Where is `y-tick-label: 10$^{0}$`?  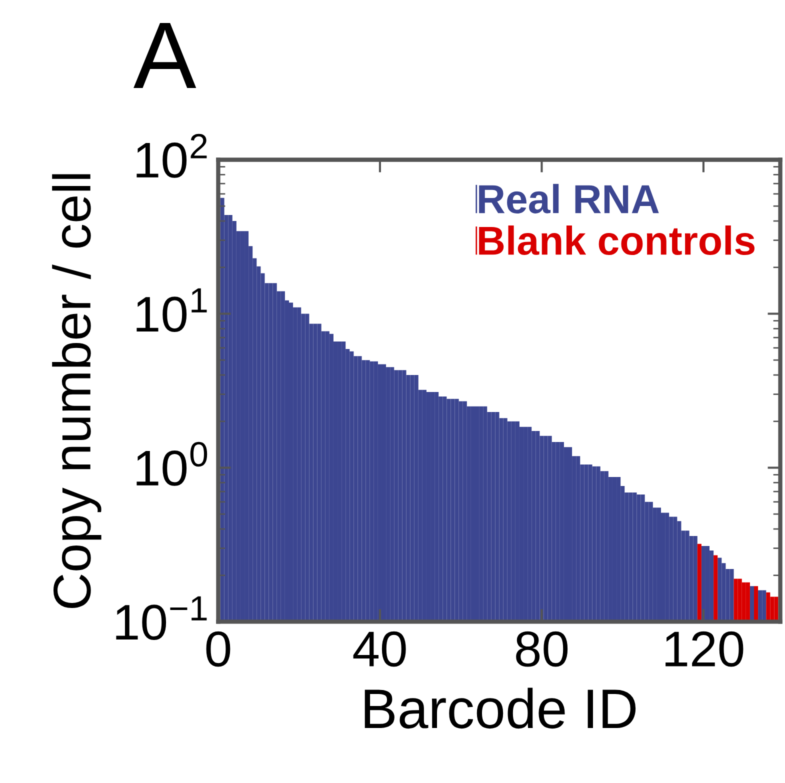 y-tick-label: 10$^{0}$ is located at coordinates (172, 464).